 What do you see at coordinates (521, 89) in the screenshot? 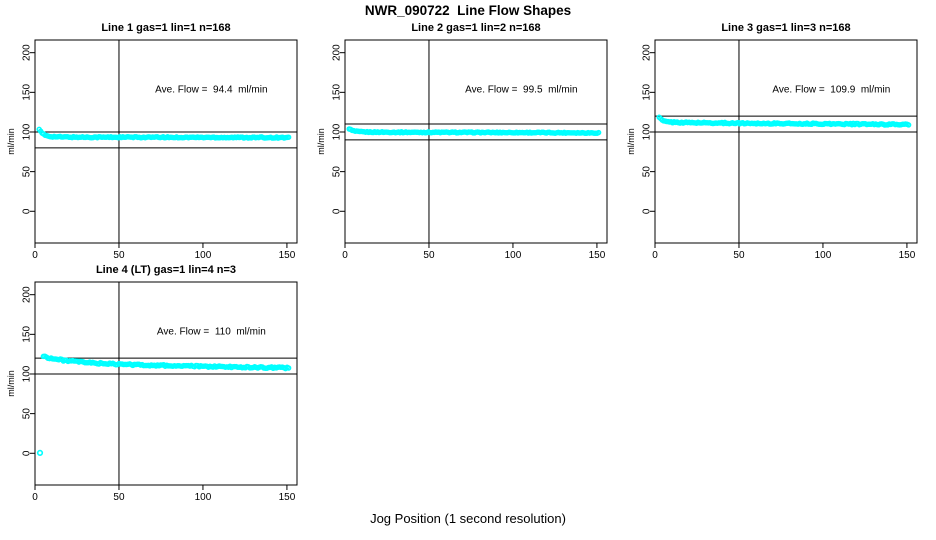
I see `ave-flow-annotation: Ave. Flow = 99.5 ml/min` at bounding box center [521, 89].